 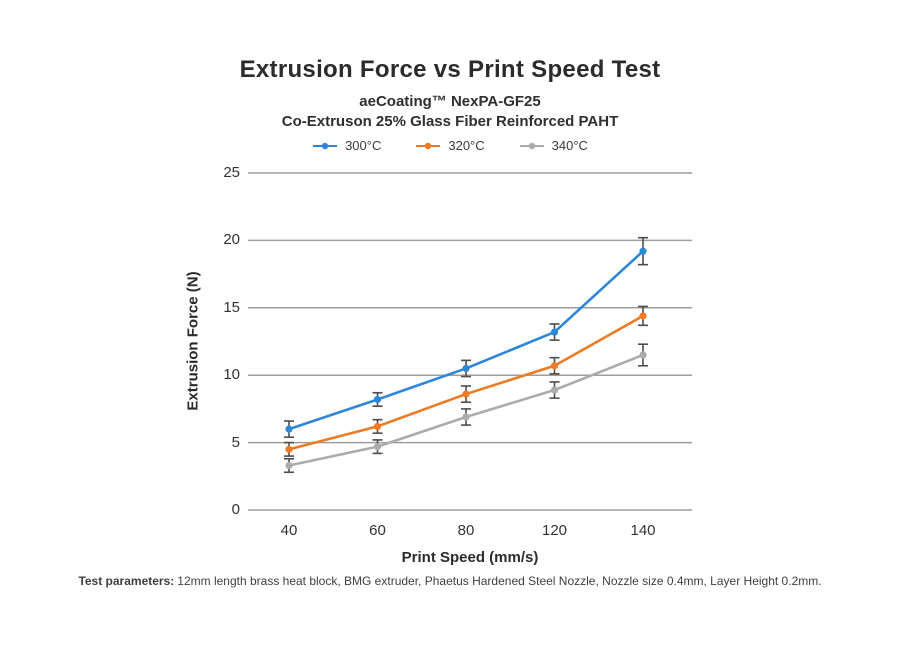 I want to click on y-axis-title: Extrusion Force (N), so click(x=193, y=341).